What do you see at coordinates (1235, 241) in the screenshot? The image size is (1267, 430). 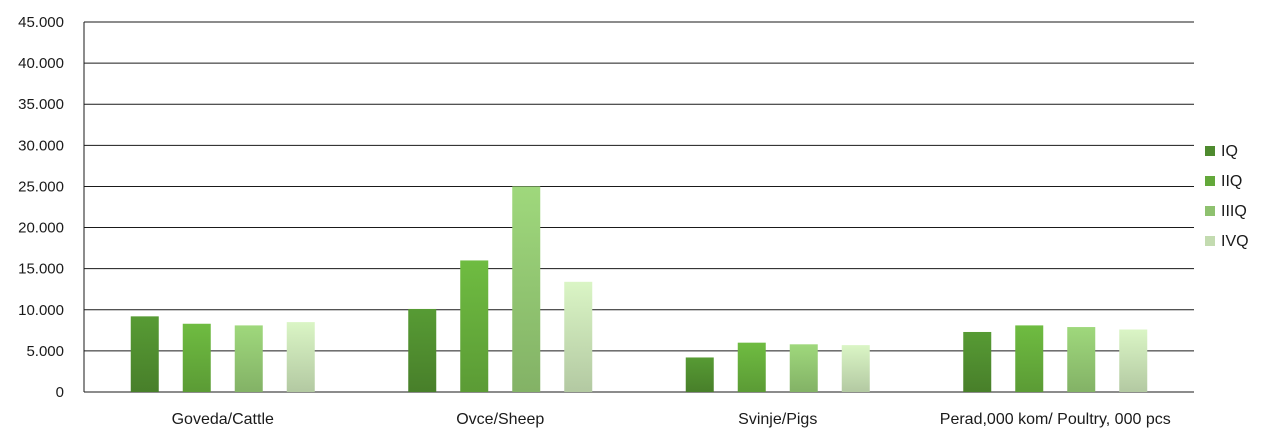 I see `legend-label: IVQ` at bounding box center [1235, 241].